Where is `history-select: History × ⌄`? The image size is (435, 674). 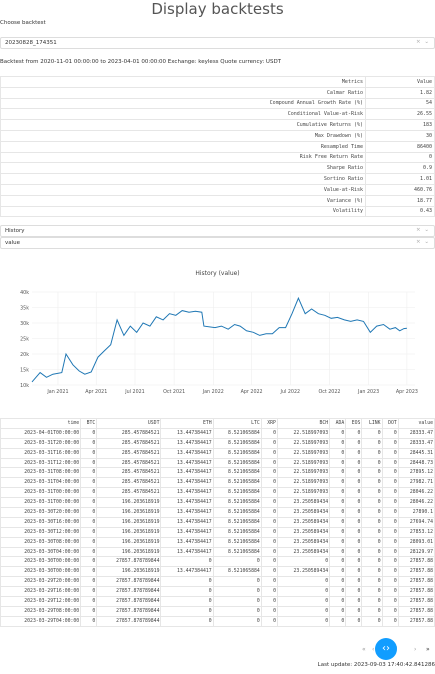 history-select: History × ⌄ is located at coordinates (217, 231).